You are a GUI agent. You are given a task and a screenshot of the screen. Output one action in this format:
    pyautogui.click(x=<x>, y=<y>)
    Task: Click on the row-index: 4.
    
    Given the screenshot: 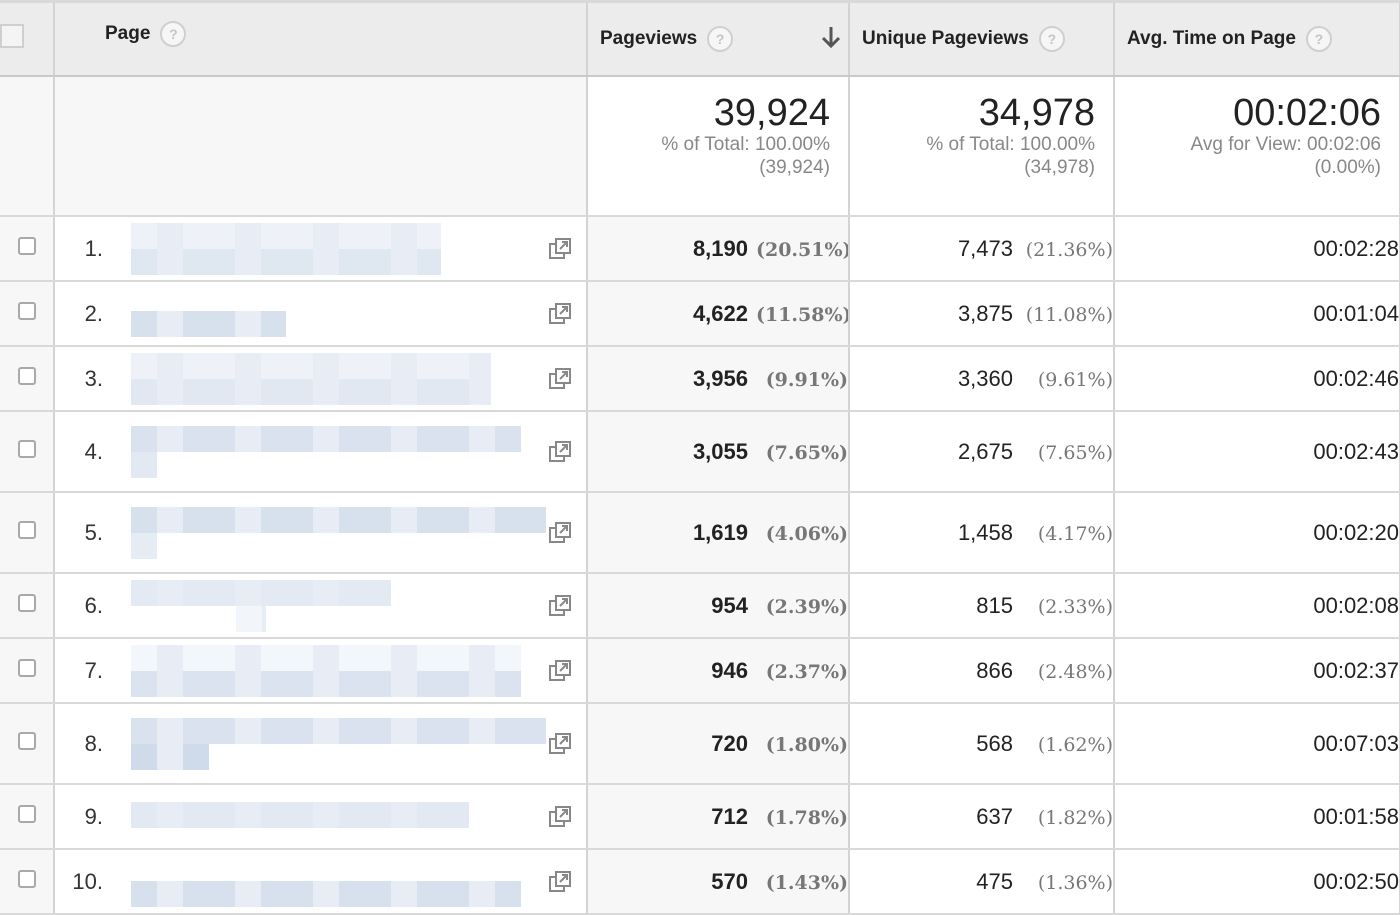 What is the action you would take?
    pyautogui.click(x=93, y=451)
    